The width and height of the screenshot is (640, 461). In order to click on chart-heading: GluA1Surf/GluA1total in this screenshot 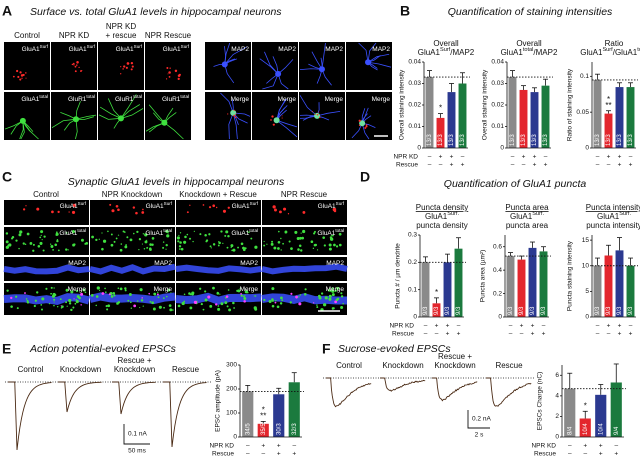, I will do `click(610, 52)`.